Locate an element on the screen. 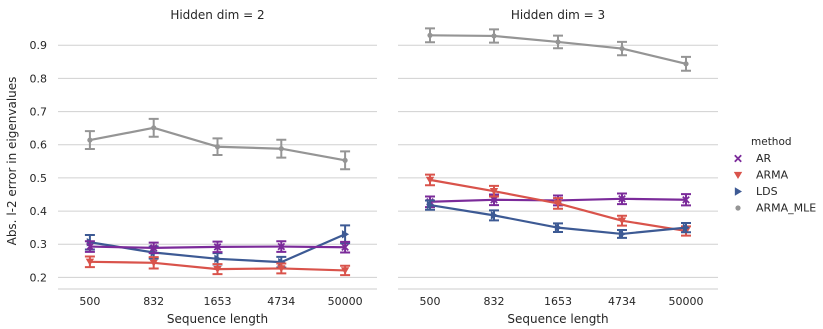 This screenshot has width=823, height=329. y-tick-label: 0.8 is located at coordinates (39, 78).